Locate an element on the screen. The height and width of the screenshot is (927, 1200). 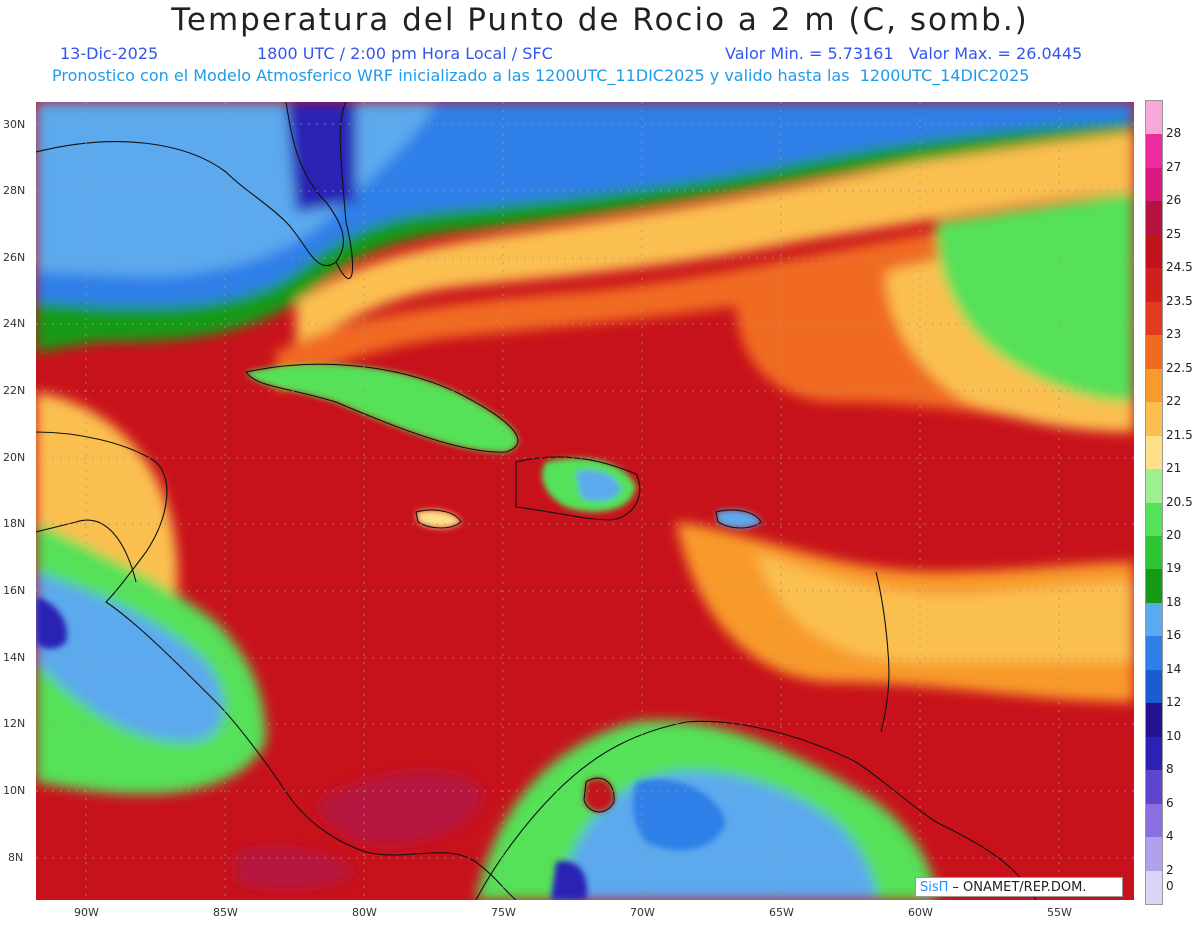
sispi-logo: SisΠ is located at coordinates (934, 887).